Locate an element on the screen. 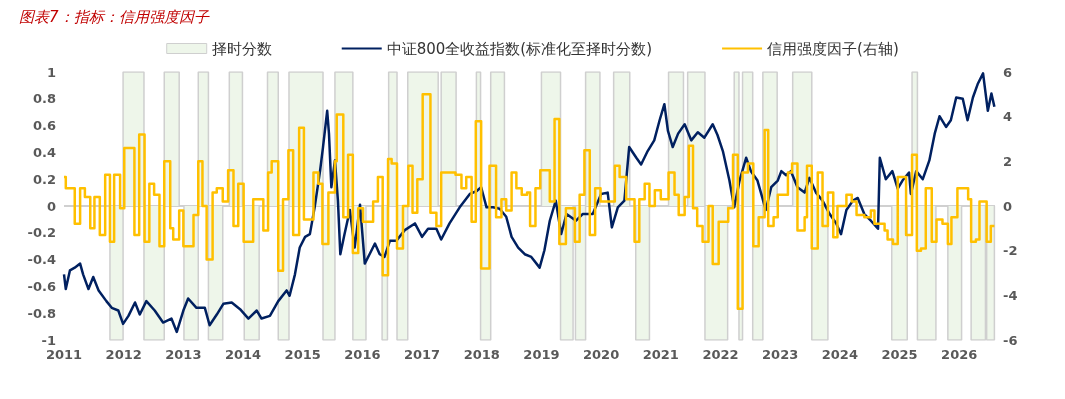  x-tick-label: 2011 is located at coordinates (64, 354).